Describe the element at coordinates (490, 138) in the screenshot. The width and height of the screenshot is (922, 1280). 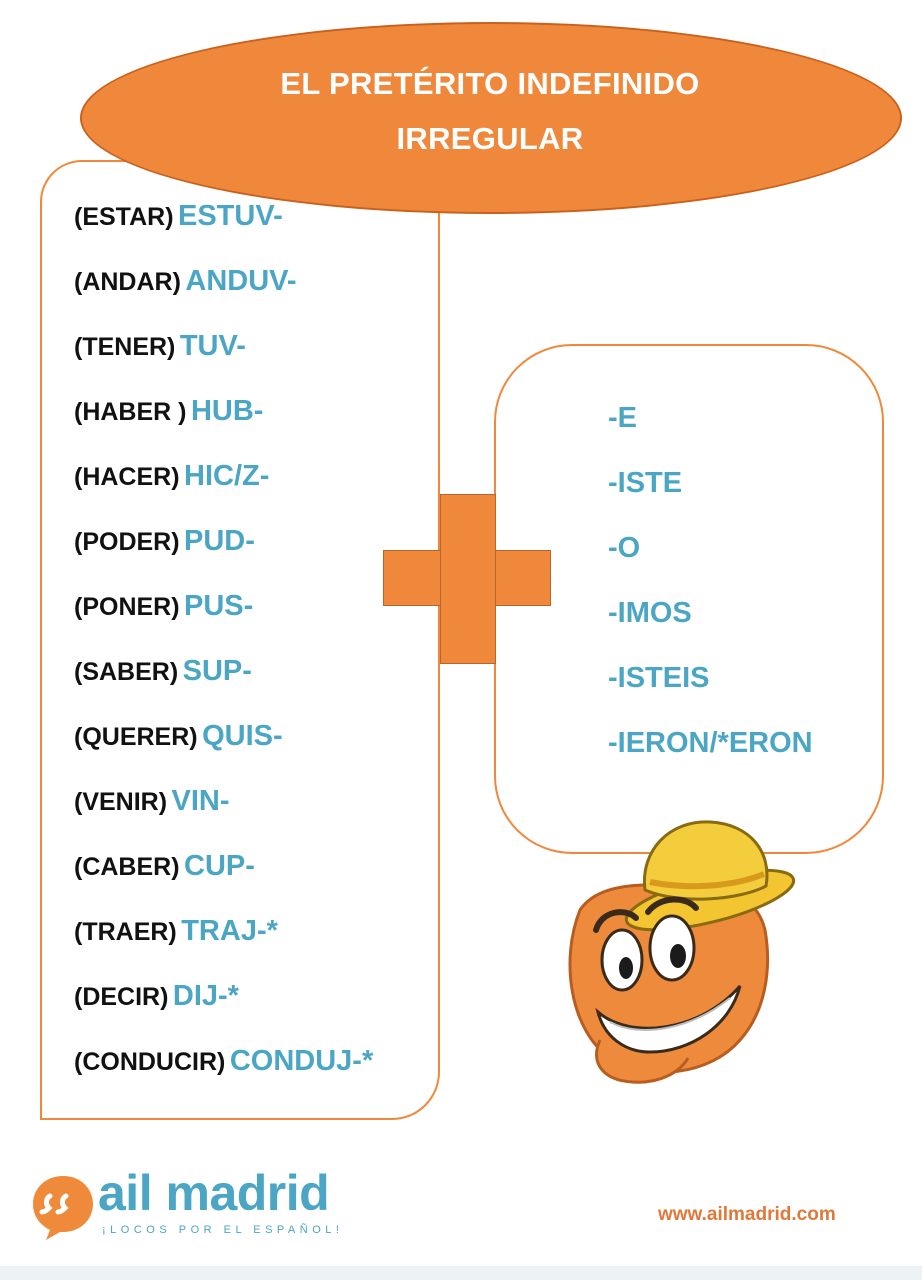
I see `title-line-2: IRREGULAR` at that location.